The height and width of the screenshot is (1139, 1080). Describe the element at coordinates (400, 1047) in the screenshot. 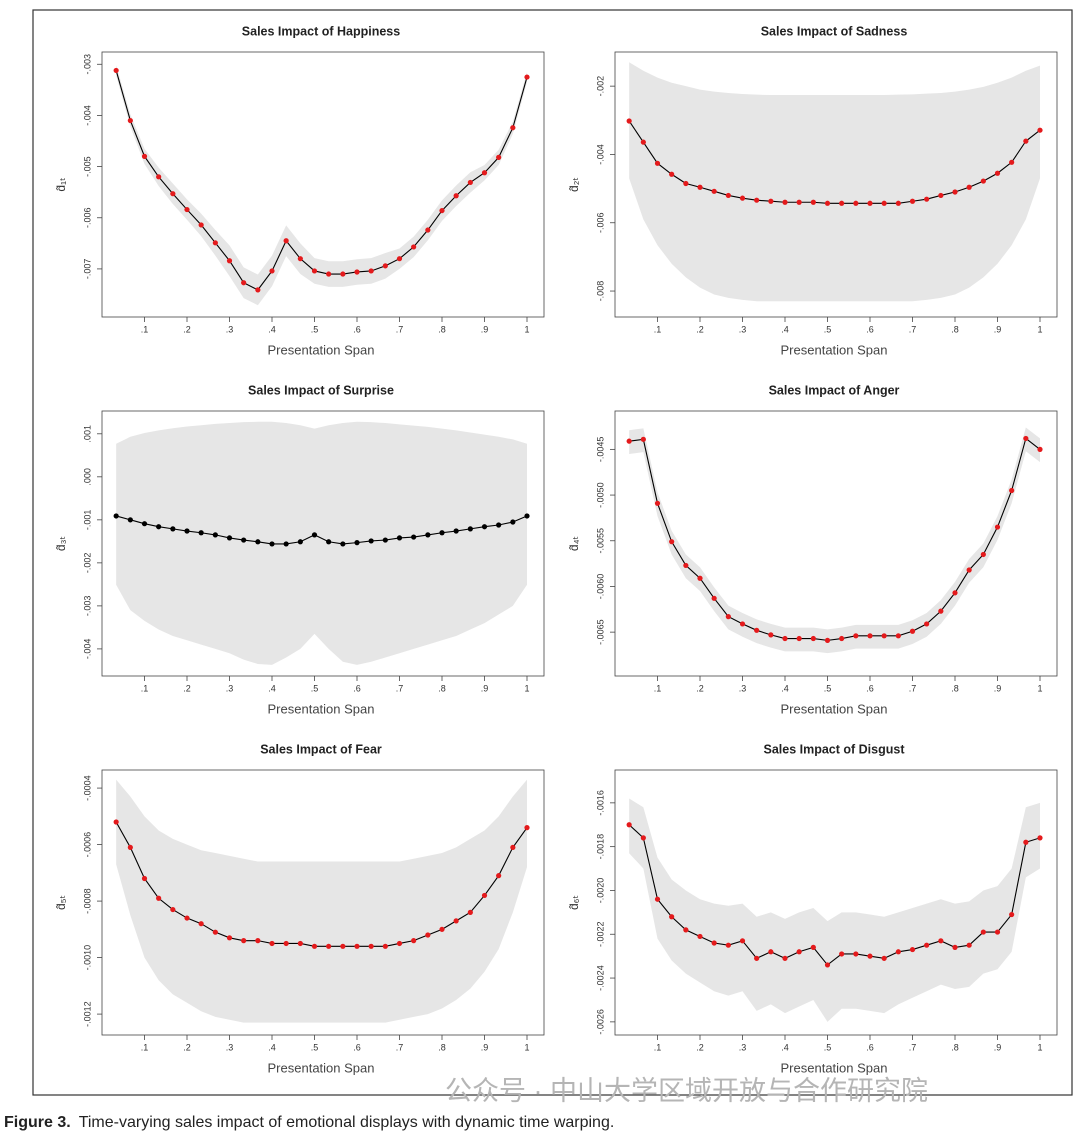

I see `x-tick-label: .7` at that location.